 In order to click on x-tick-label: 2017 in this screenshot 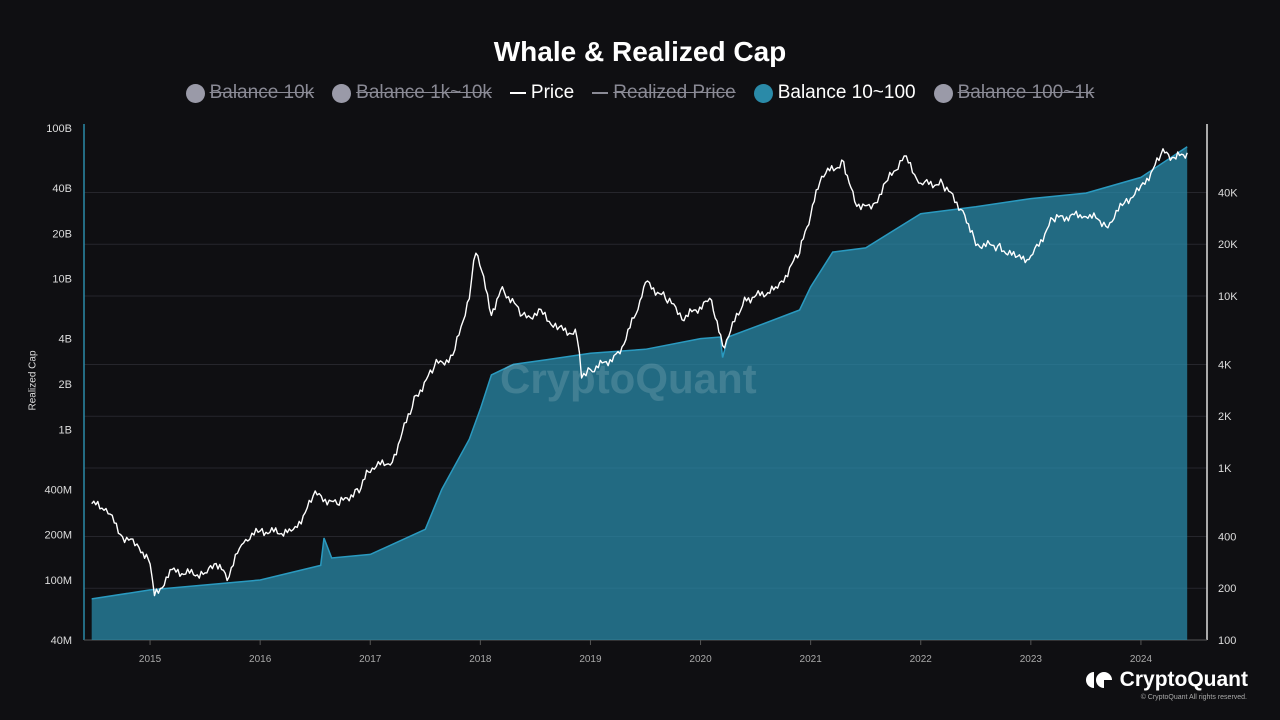, I will do `click(370, 659)`.